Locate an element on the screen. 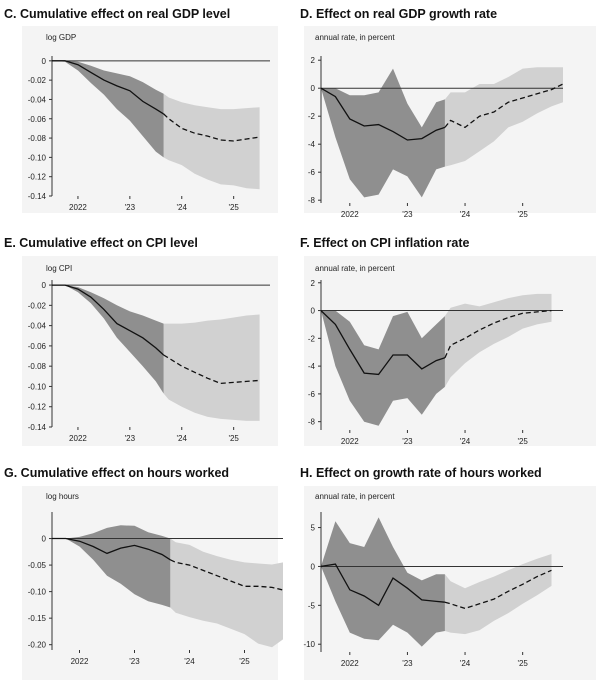  panel-f-xtick-label: '23 is located at coordinates (407, 441).